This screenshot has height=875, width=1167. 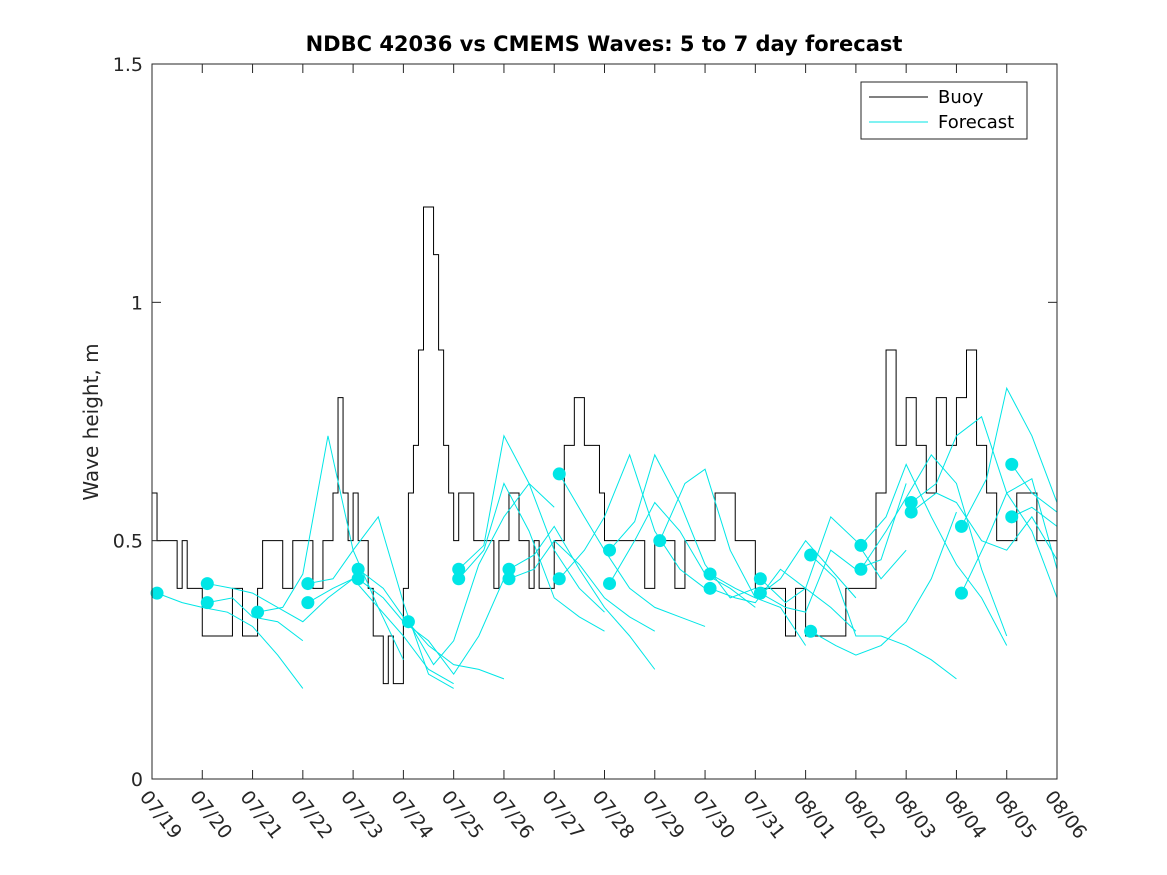 I want to click on x-tick-label: 07/19, so click(x=160, y=815).